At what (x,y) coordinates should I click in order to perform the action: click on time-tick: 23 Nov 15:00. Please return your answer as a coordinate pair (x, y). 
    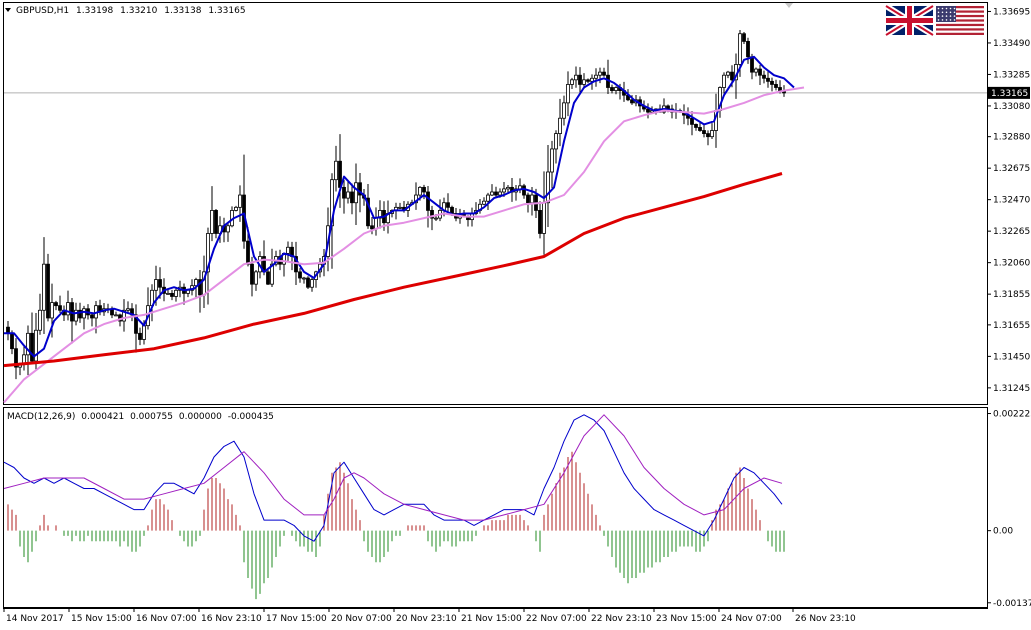
    Looking at the image, I should click on (685, 616).